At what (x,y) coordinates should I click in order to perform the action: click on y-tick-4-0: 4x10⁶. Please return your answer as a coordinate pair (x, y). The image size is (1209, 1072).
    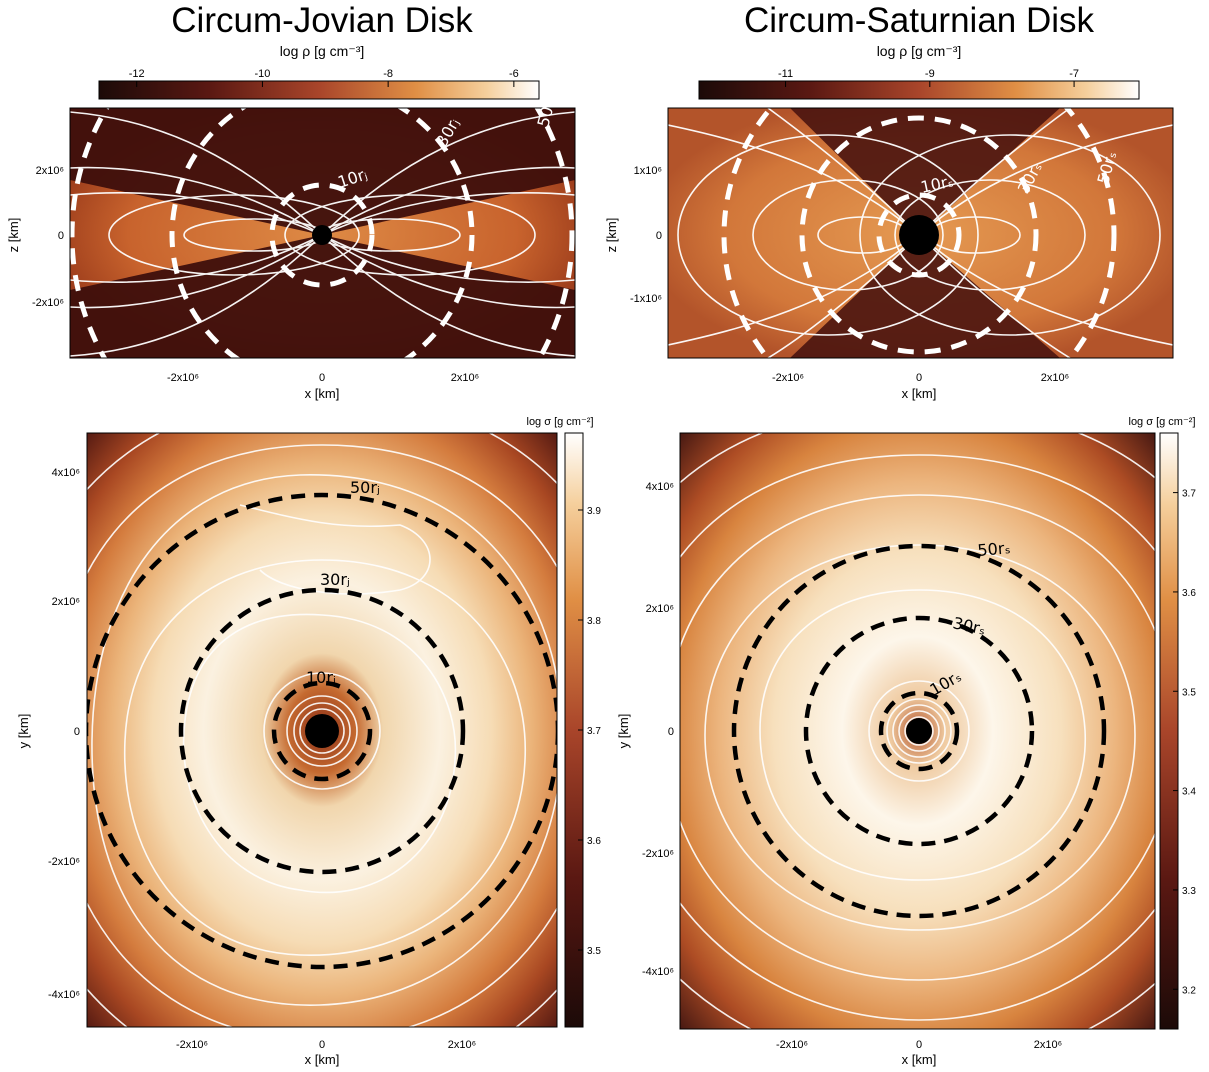
    Looking at the image, I should click on (660, 487).